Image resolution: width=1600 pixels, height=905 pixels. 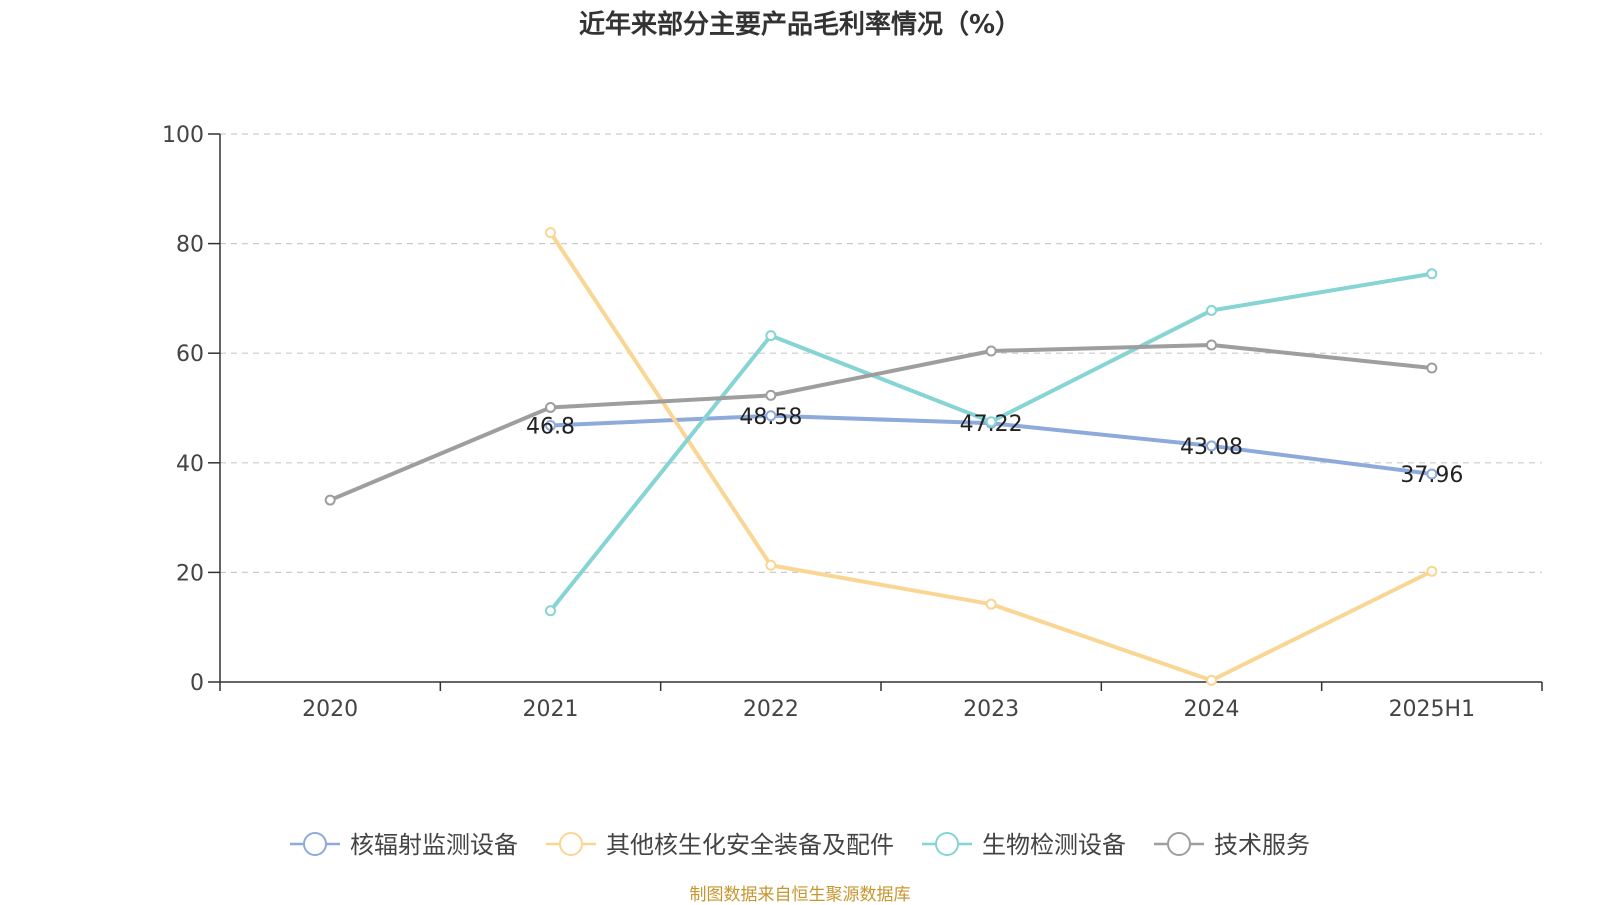 I want to click on data-label: 47.22, so click(x=991, y=424).